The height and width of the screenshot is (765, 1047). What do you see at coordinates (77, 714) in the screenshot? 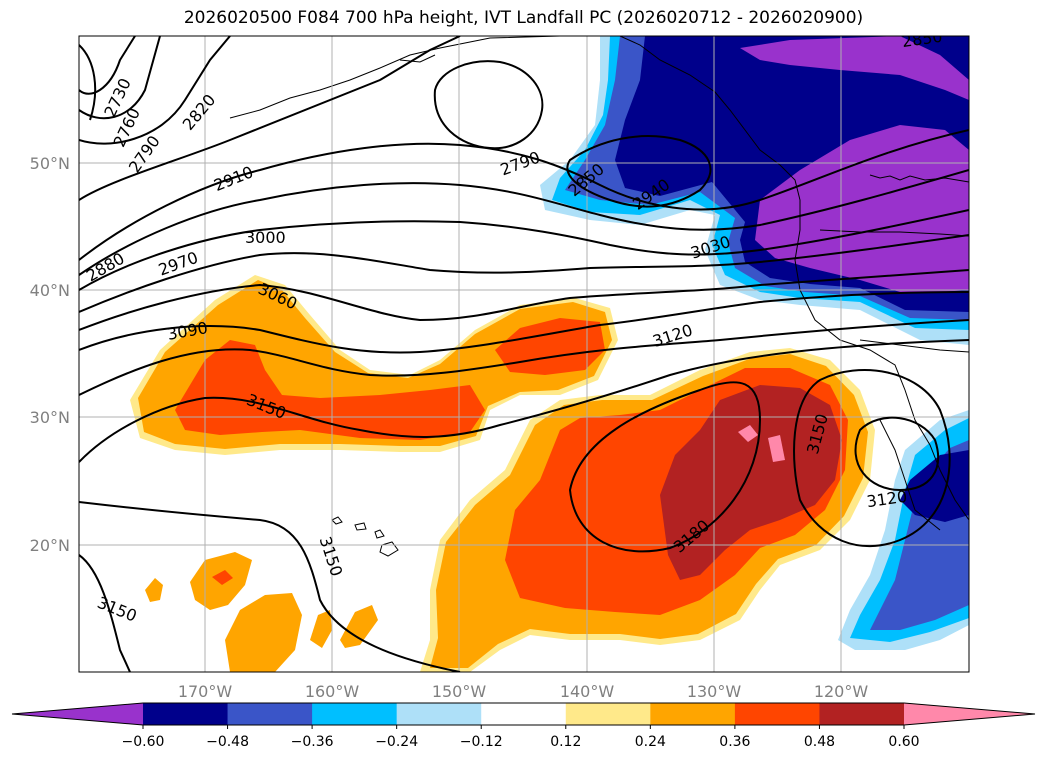
I see `colorbar-extend-low` at bounding box center [77, 714].